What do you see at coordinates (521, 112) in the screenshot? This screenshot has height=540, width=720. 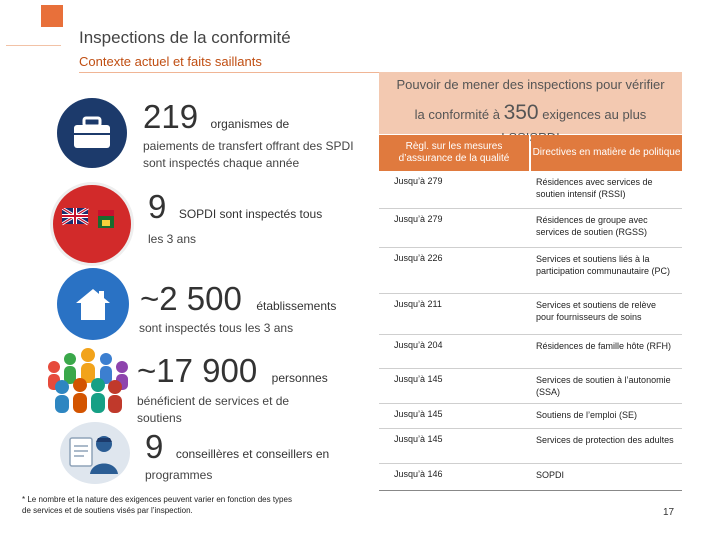 I see `table-header-number: 350` at bounding box center [521, 112].